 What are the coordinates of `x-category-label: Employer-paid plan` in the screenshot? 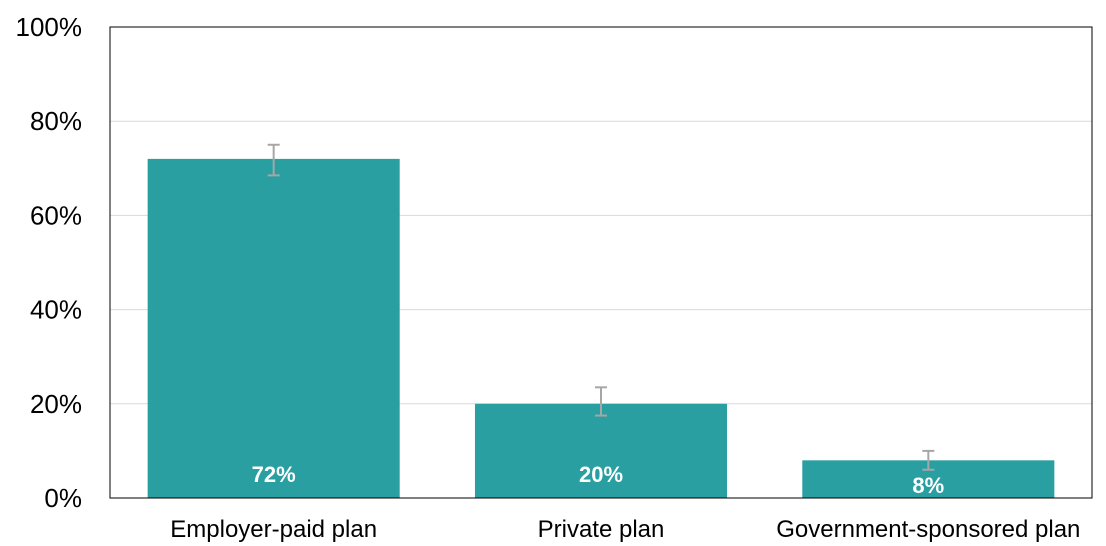 It's located at (273, 529).